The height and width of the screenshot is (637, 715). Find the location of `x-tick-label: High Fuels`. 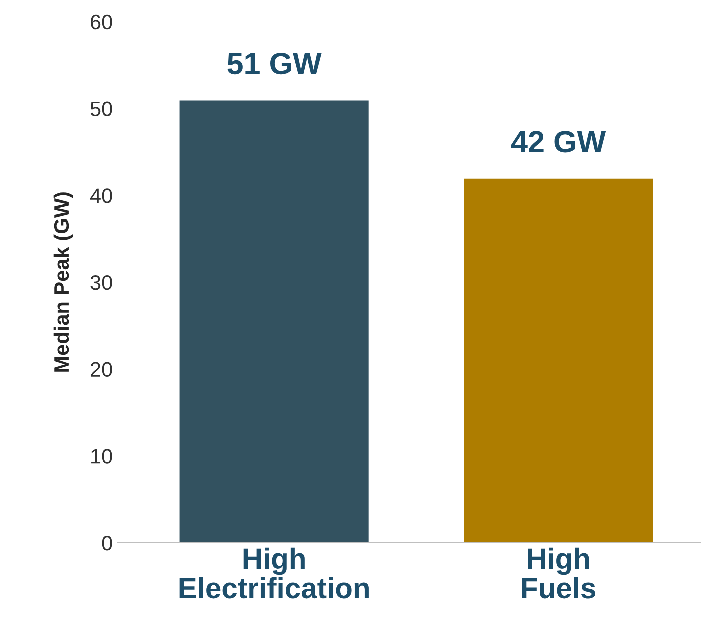

x-tick-label: High Fuels is located at coordinates (559, 573).